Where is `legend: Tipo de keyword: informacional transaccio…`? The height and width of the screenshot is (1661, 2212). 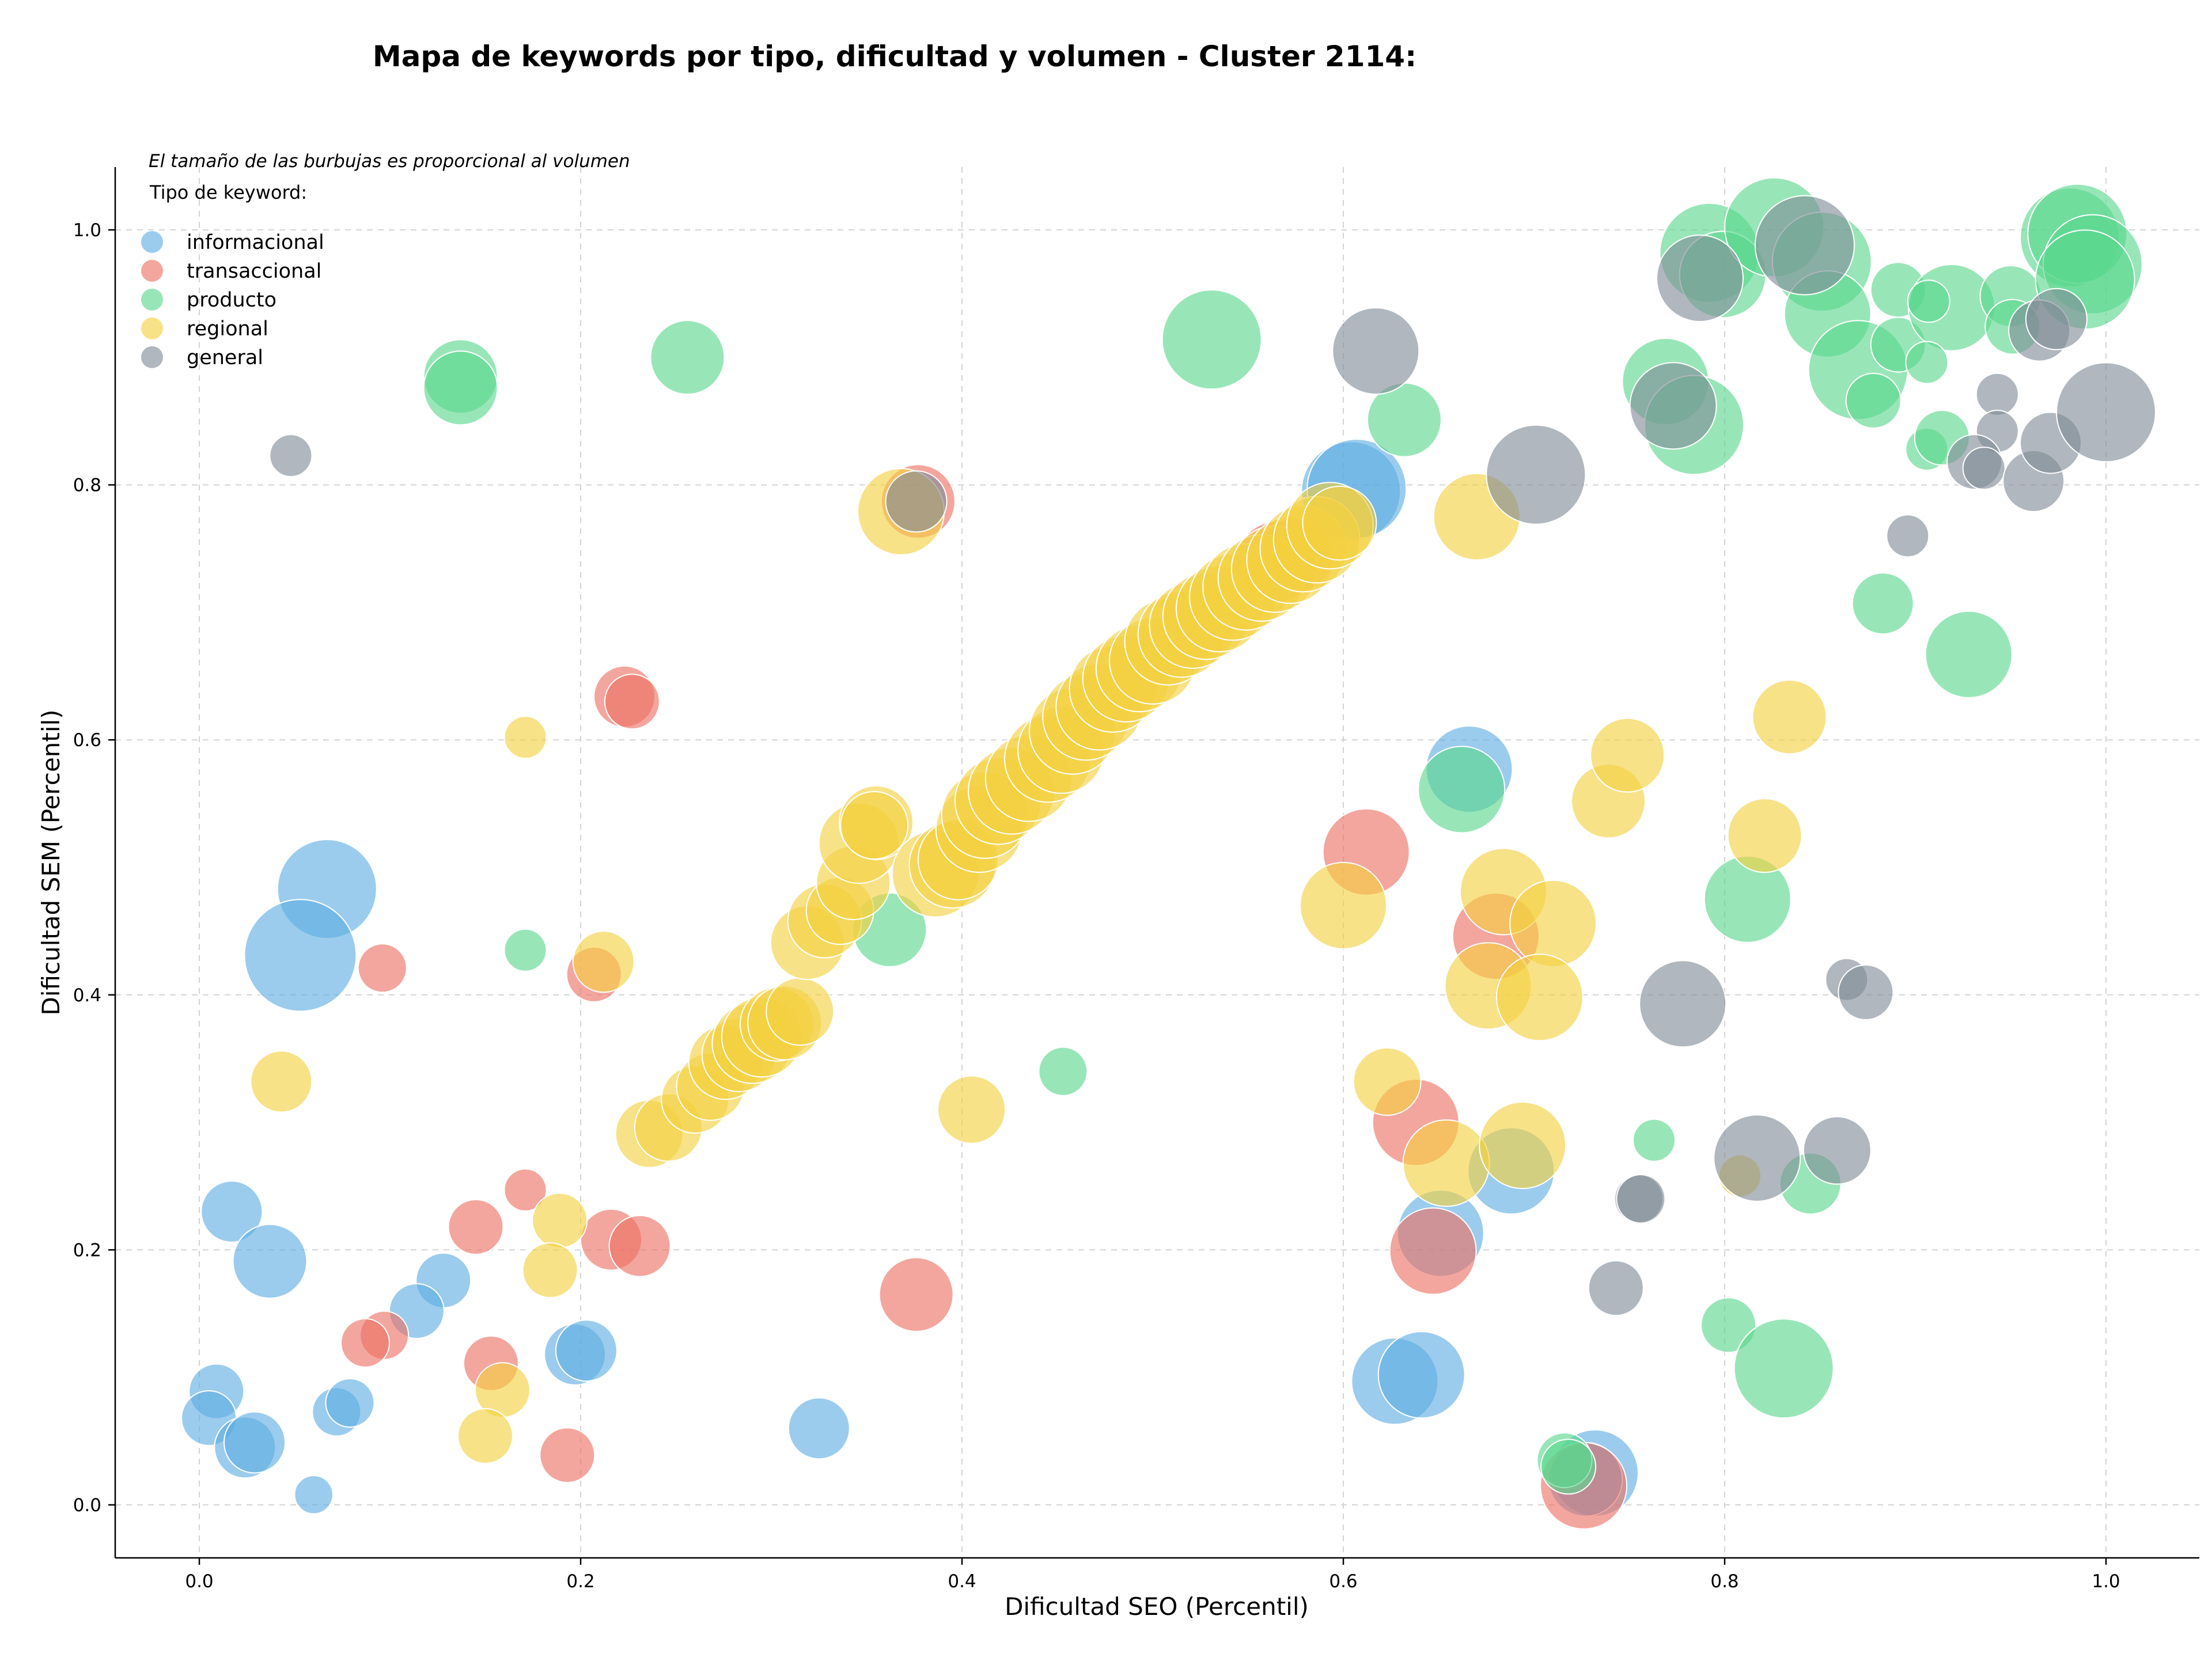
legend: Tipo de keyword: informacional transaccio… is located at coordinates (232, 275).